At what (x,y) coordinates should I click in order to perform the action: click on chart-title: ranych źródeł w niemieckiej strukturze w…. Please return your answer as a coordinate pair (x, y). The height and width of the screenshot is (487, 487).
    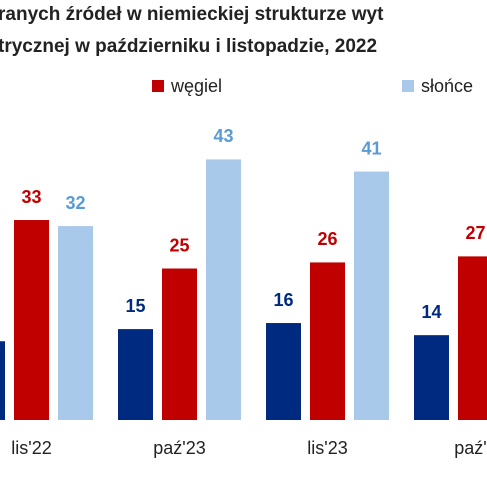
    Looking at the image, I should click on (192, 14).